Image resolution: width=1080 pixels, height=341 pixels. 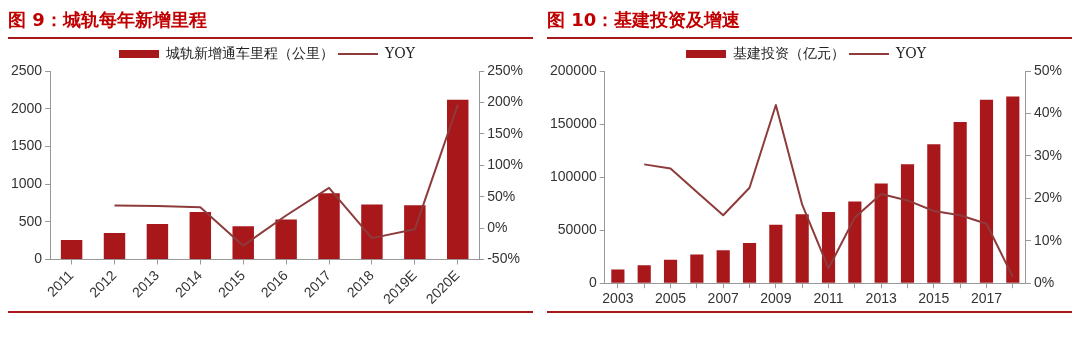 I want to click on y-tick-label: 1000, so click(x=26, y=182).